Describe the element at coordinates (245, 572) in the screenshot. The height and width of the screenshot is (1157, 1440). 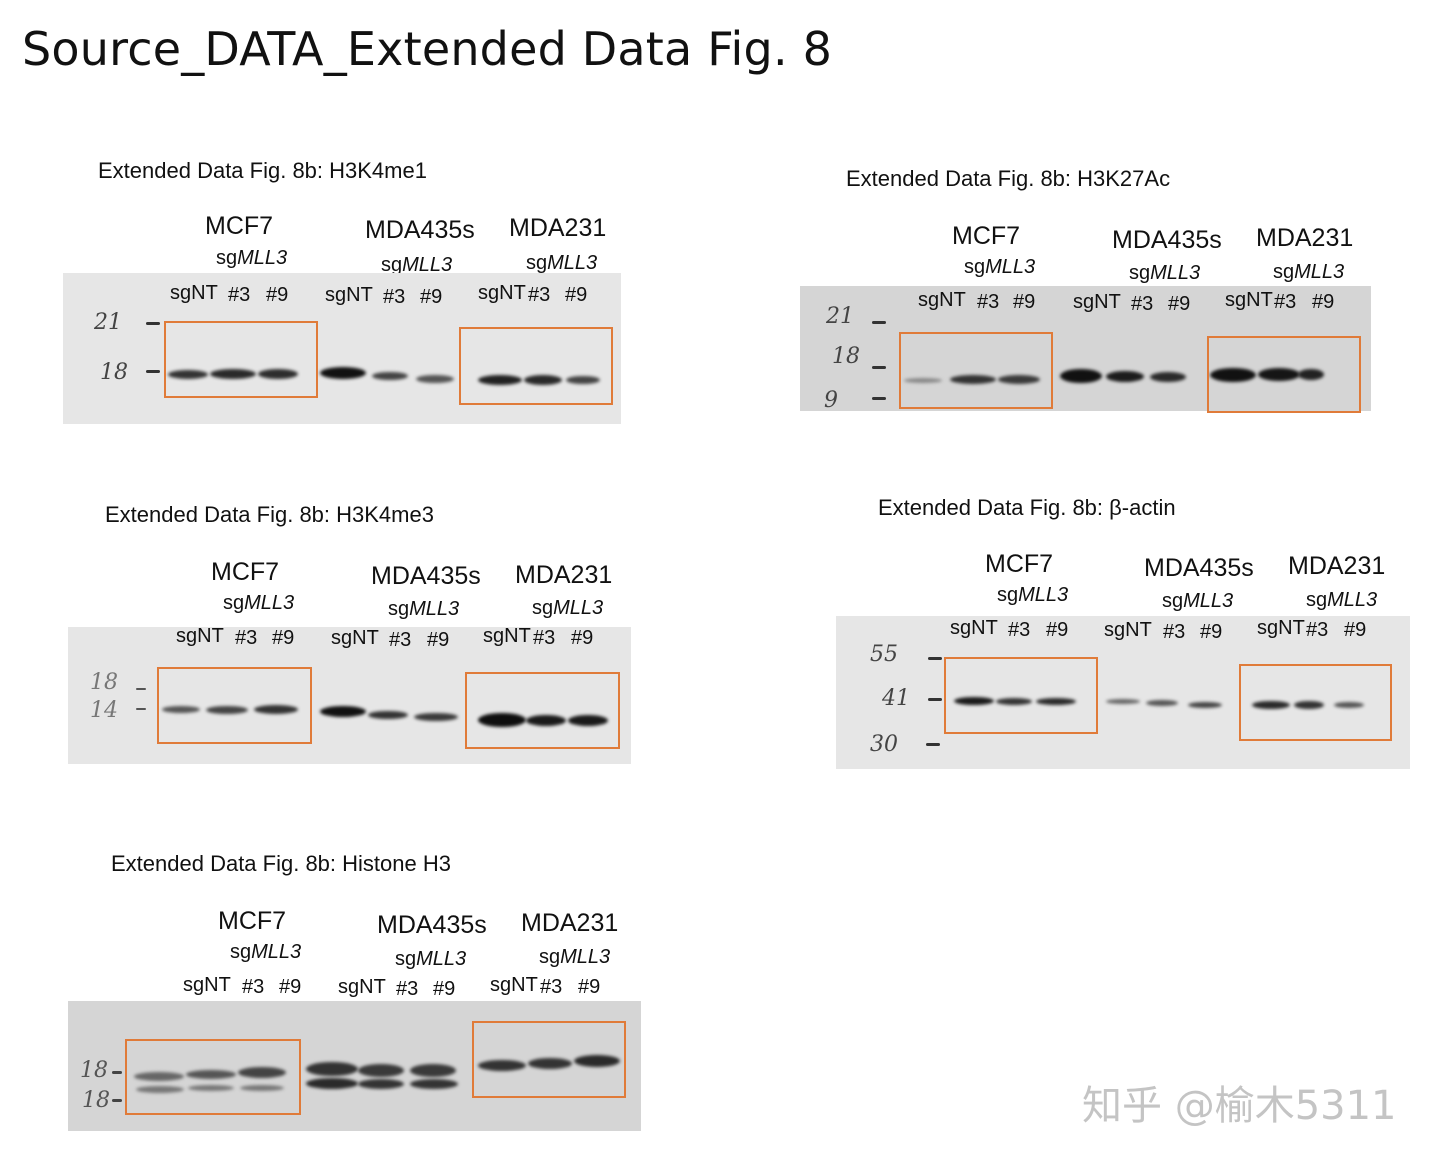
I see `cell-line-mcf7: MCF7` at that location.